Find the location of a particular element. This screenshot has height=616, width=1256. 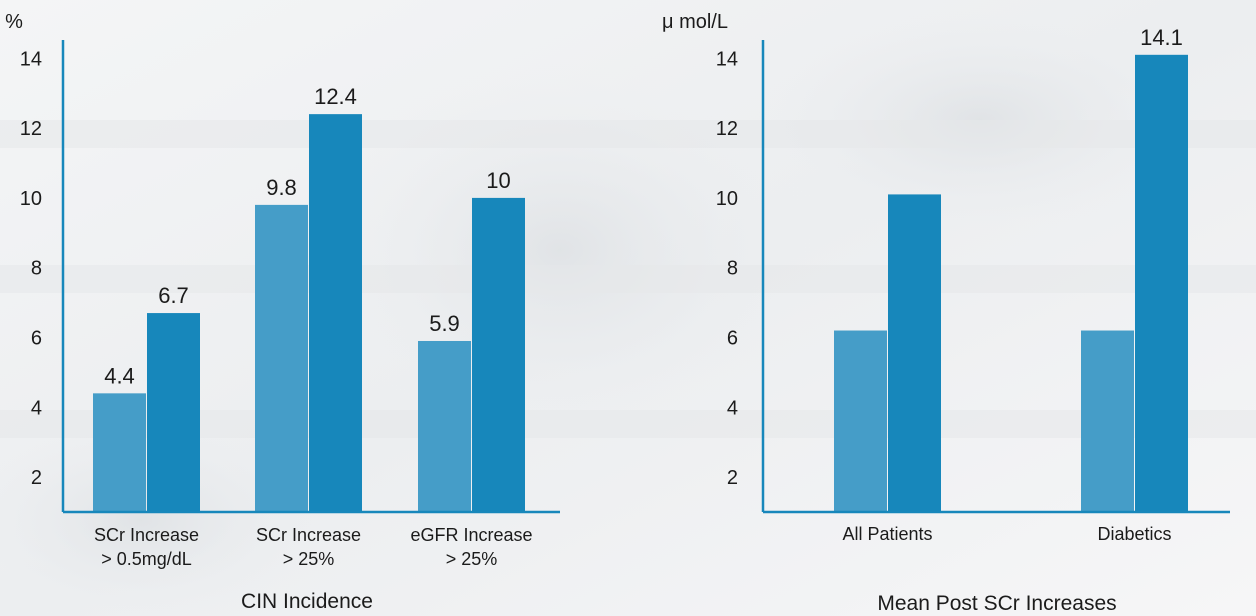

x-category-label: Diabetics is located at coordinates (1134, 534).